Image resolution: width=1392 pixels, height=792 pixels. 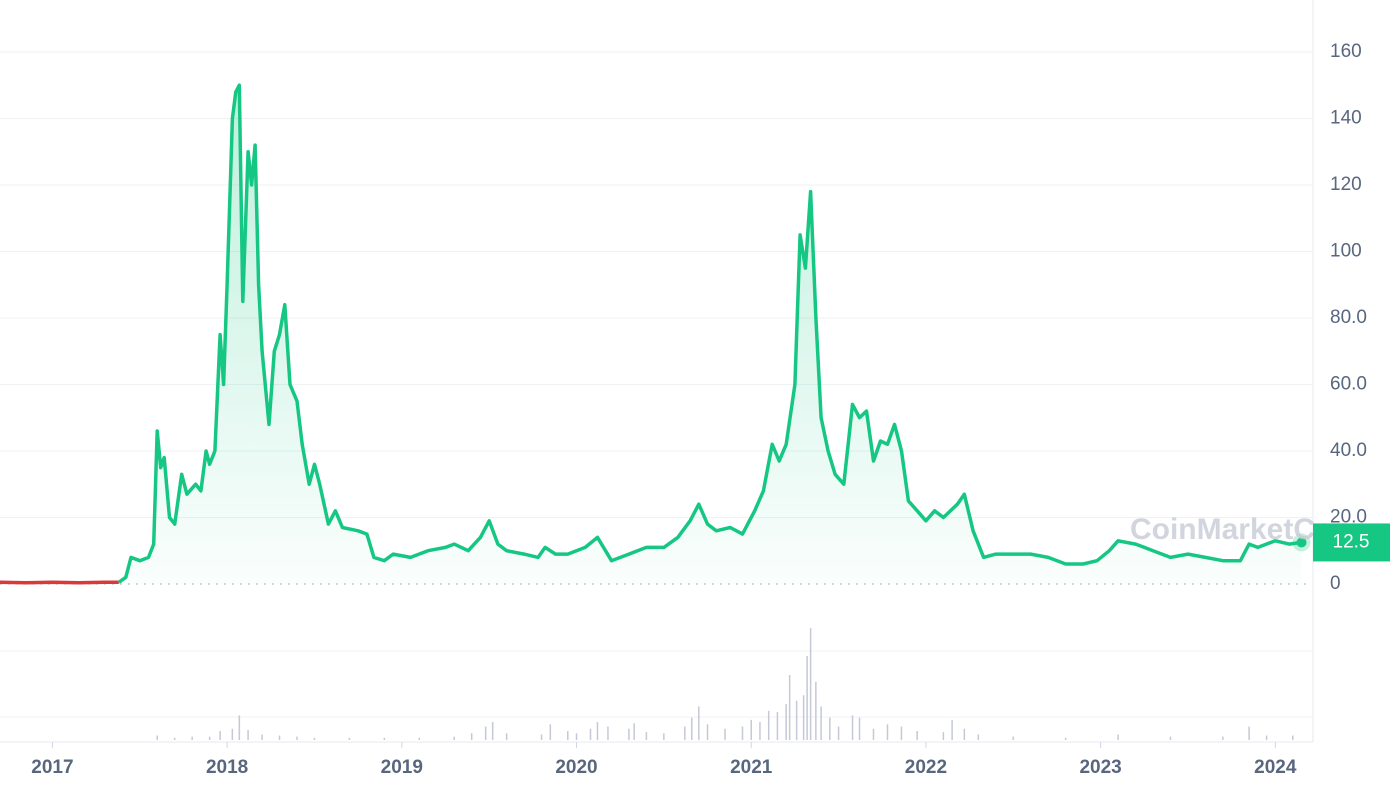 What do you see at coordinates (1335, 583) in the screenshot?
I see `y-tick-label: 0` at bounding box center [1335, 583].